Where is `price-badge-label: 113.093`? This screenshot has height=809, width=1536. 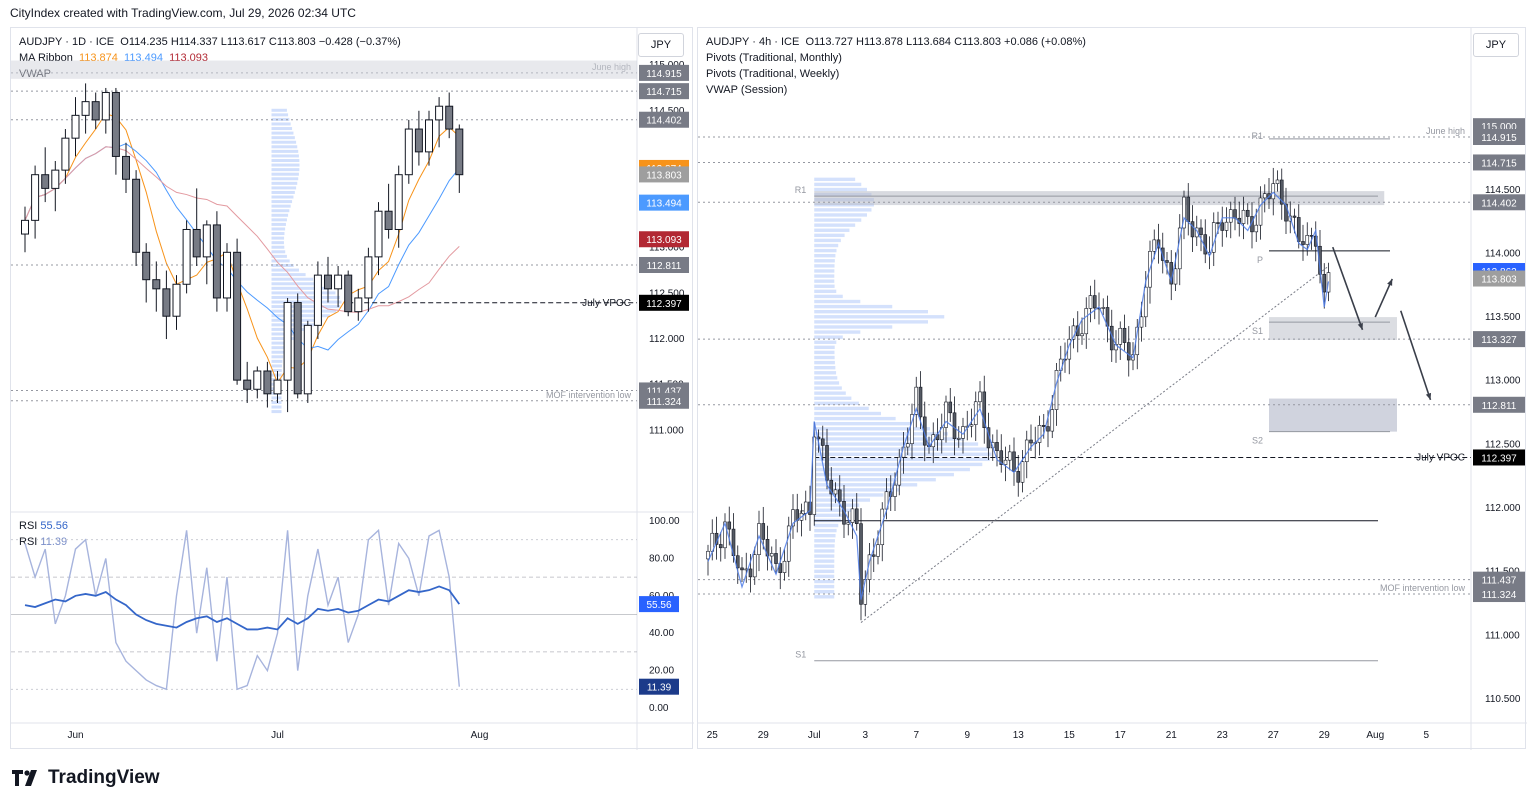
price-badge-label: 113.093 is located at coordinates (664, 240).